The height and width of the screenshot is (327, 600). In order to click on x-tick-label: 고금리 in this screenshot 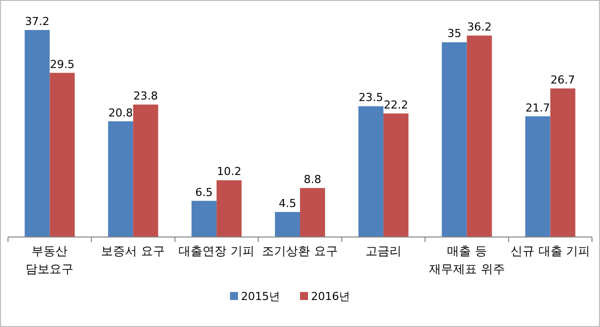, I will do `click(383, 251)`.